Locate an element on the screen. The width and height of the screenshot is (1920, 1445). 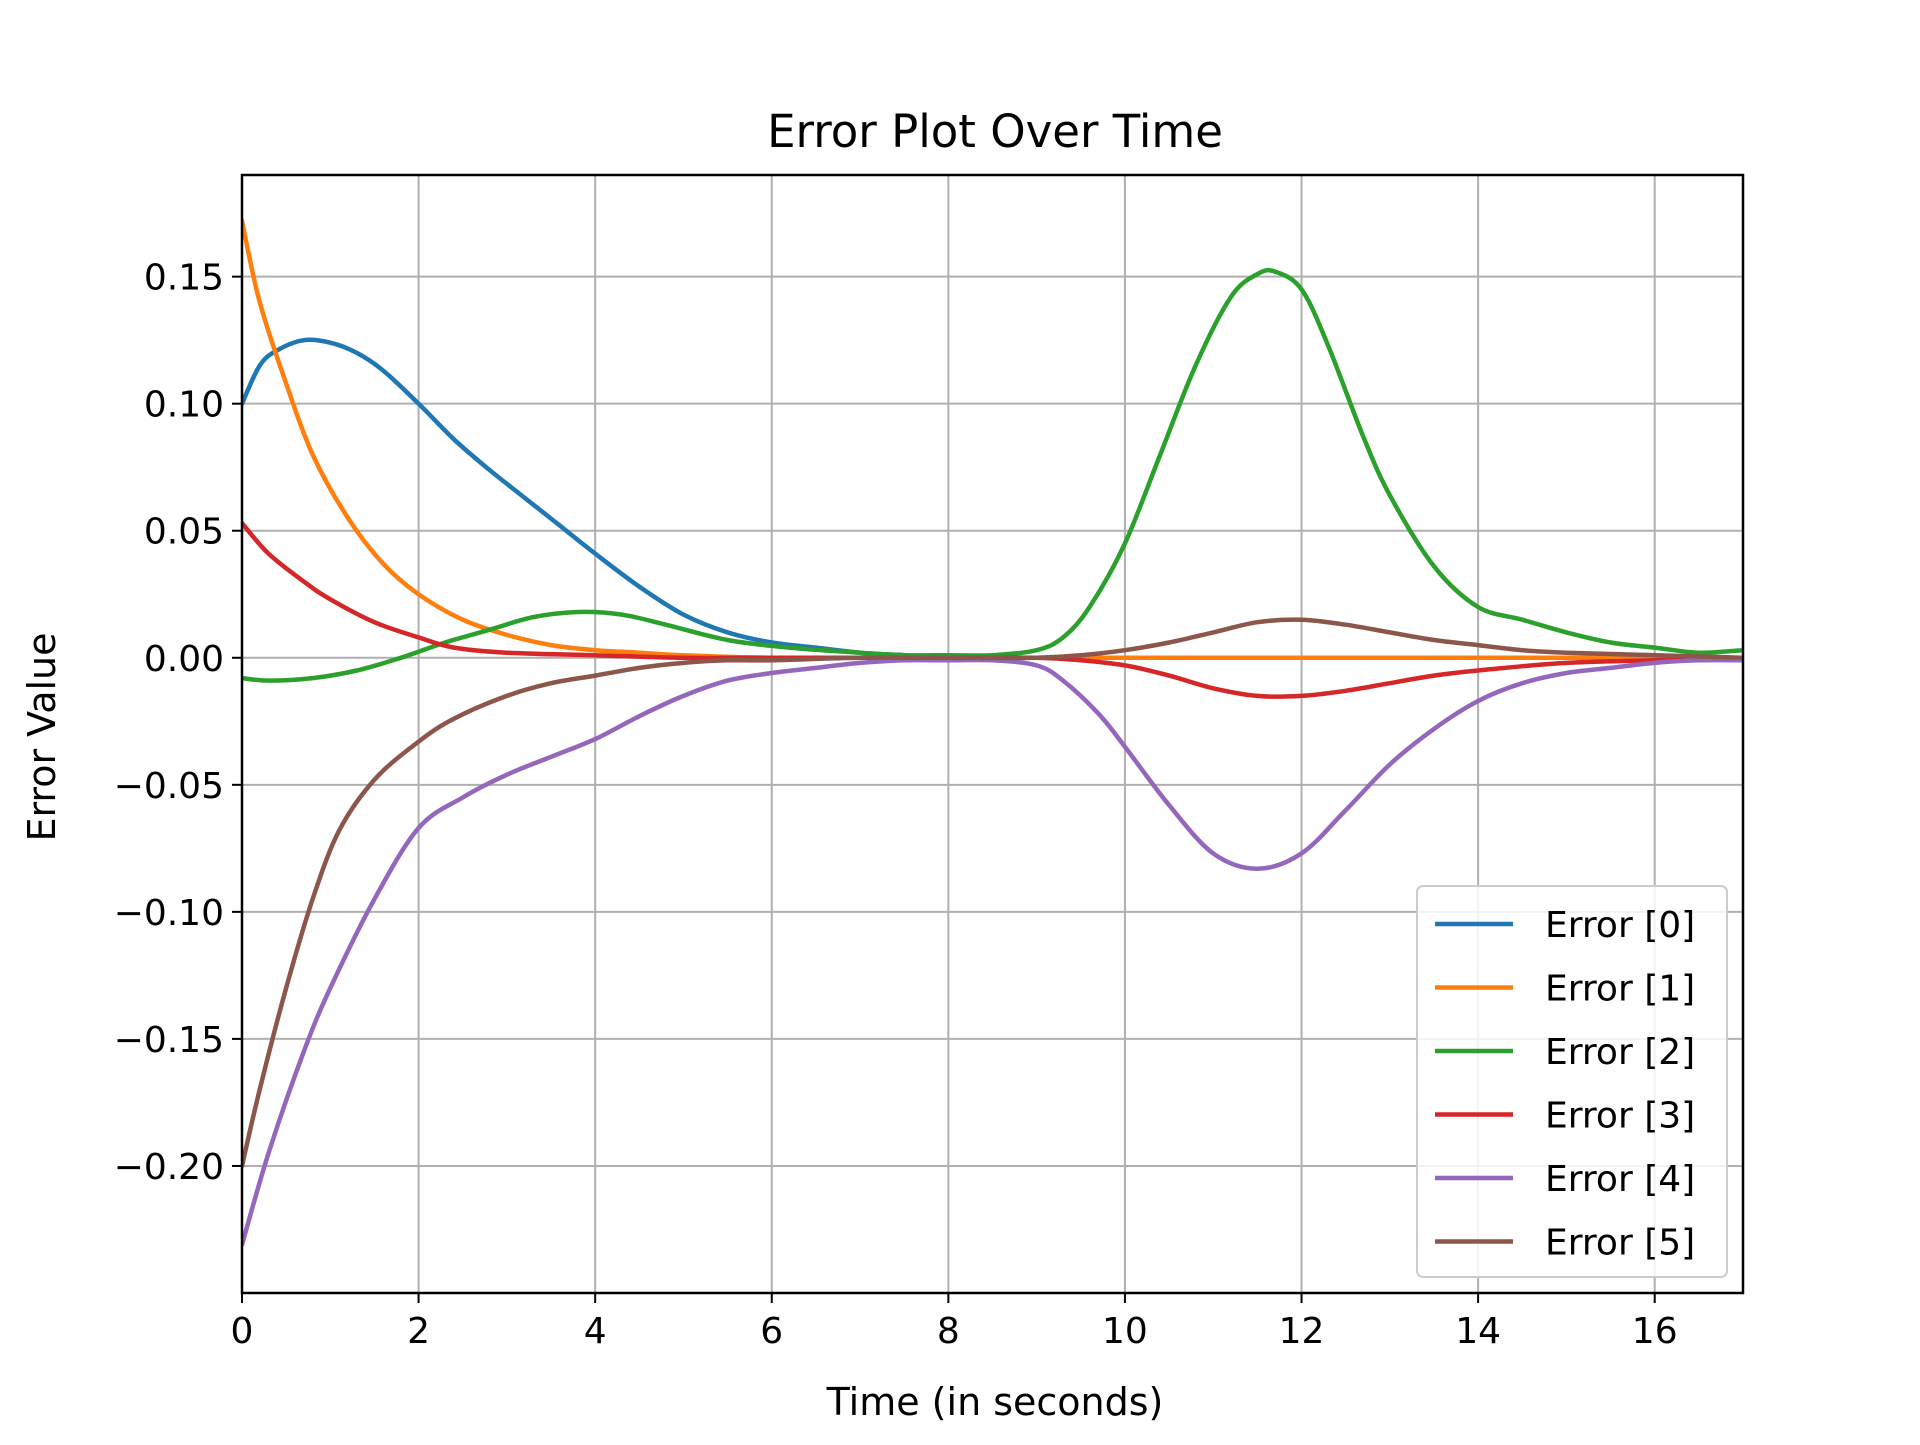
legend-label-2: Error [2] is located at coordinates (1620, 1052).